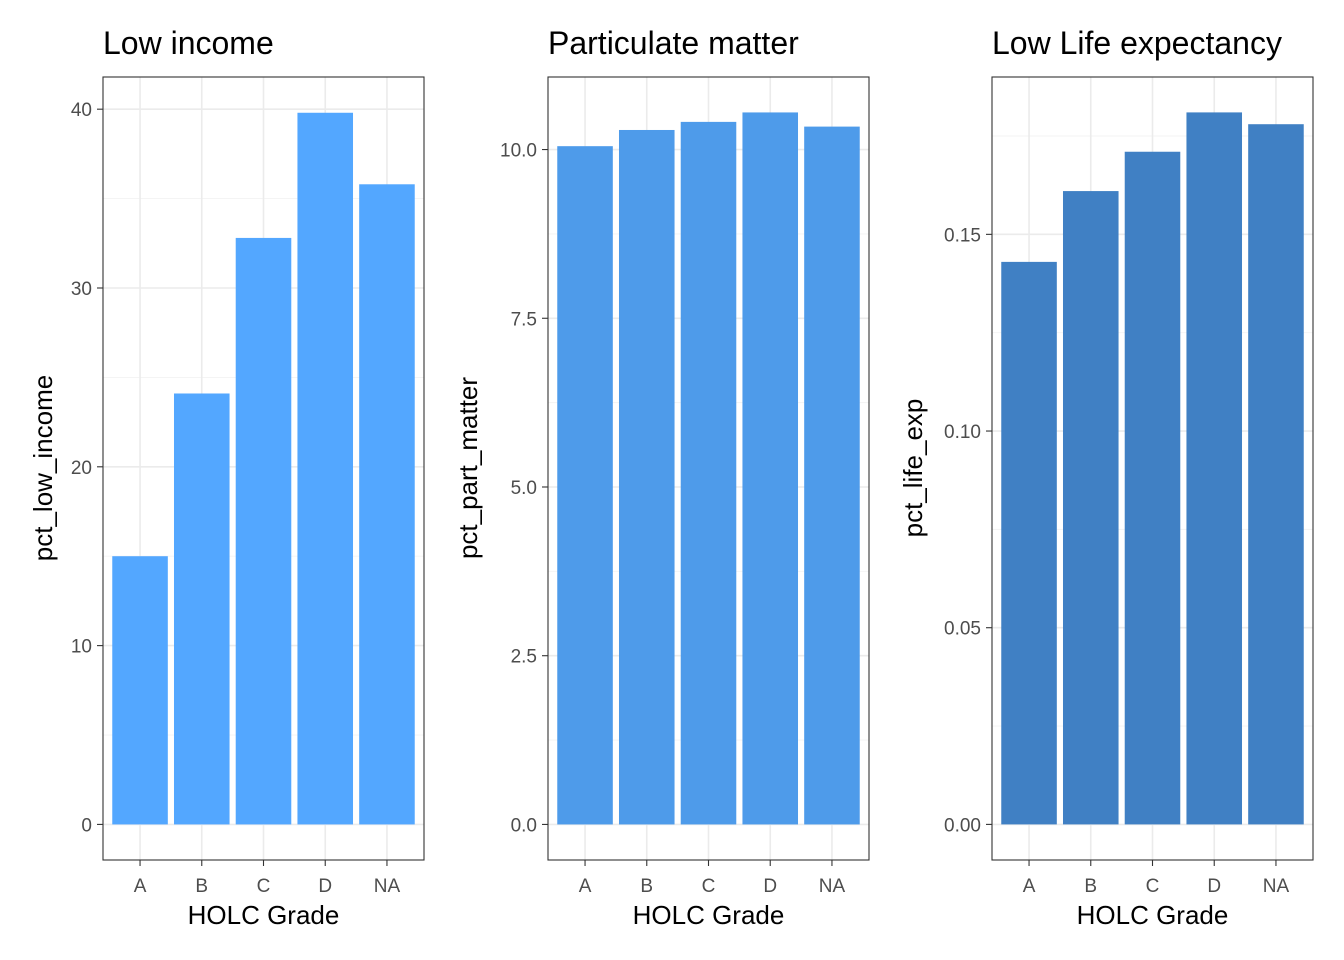  I want to click on y-axis-title: pct_part_matter, so click(468, 468).